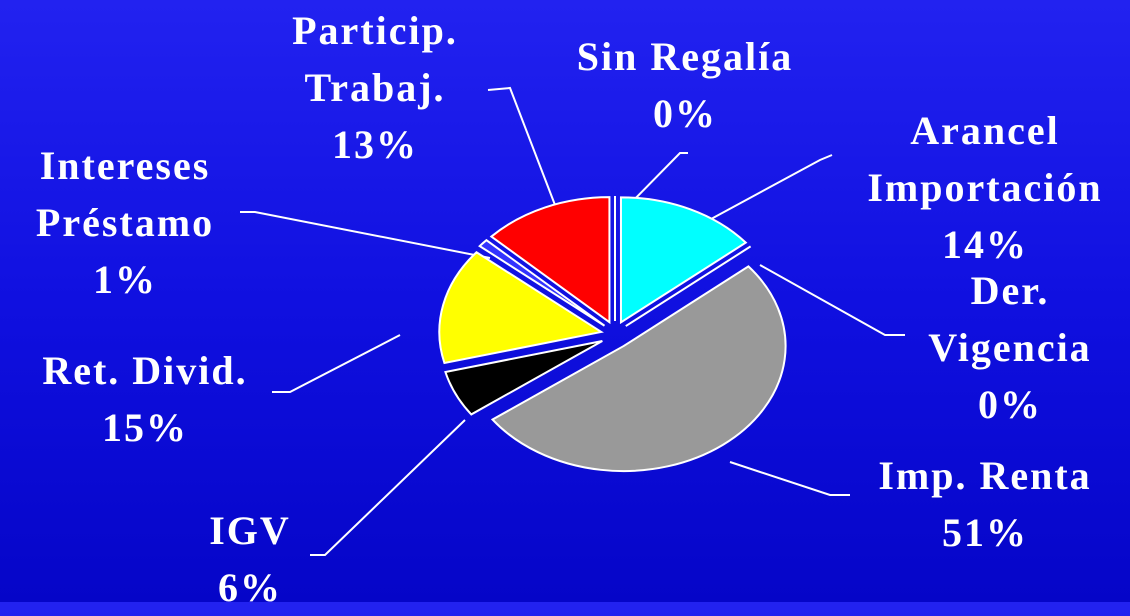 The width and height of the screenshot is (1130, 616). What do you see at coordinates (980, 504) in the screenshot?
I see `slice-label: Imp. Renta 51%` at bounding box center [980, 504].